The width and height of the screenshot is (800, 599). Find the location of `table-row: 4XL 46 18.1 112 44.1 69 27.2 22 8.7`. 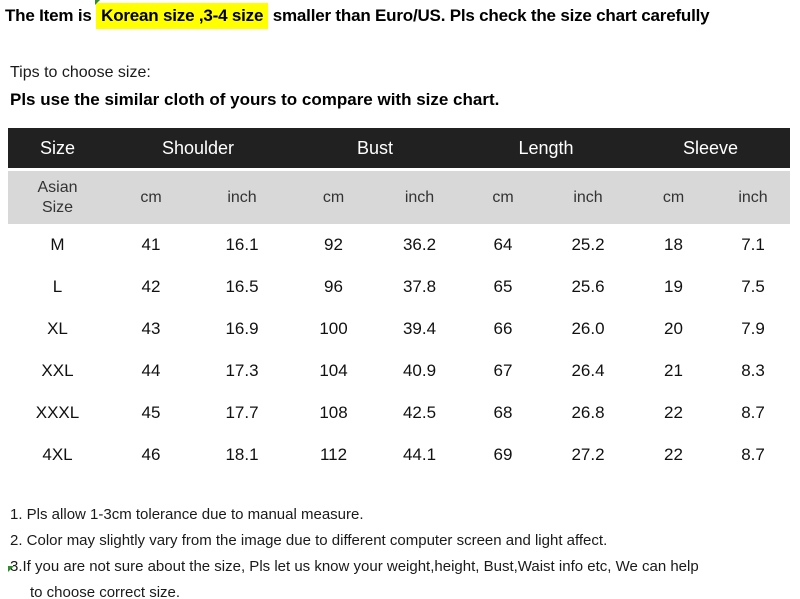

table-row: 4XL 46 18.1 112 44.1 69 27.2 22 8.7 is located at coordinates (399, 455).